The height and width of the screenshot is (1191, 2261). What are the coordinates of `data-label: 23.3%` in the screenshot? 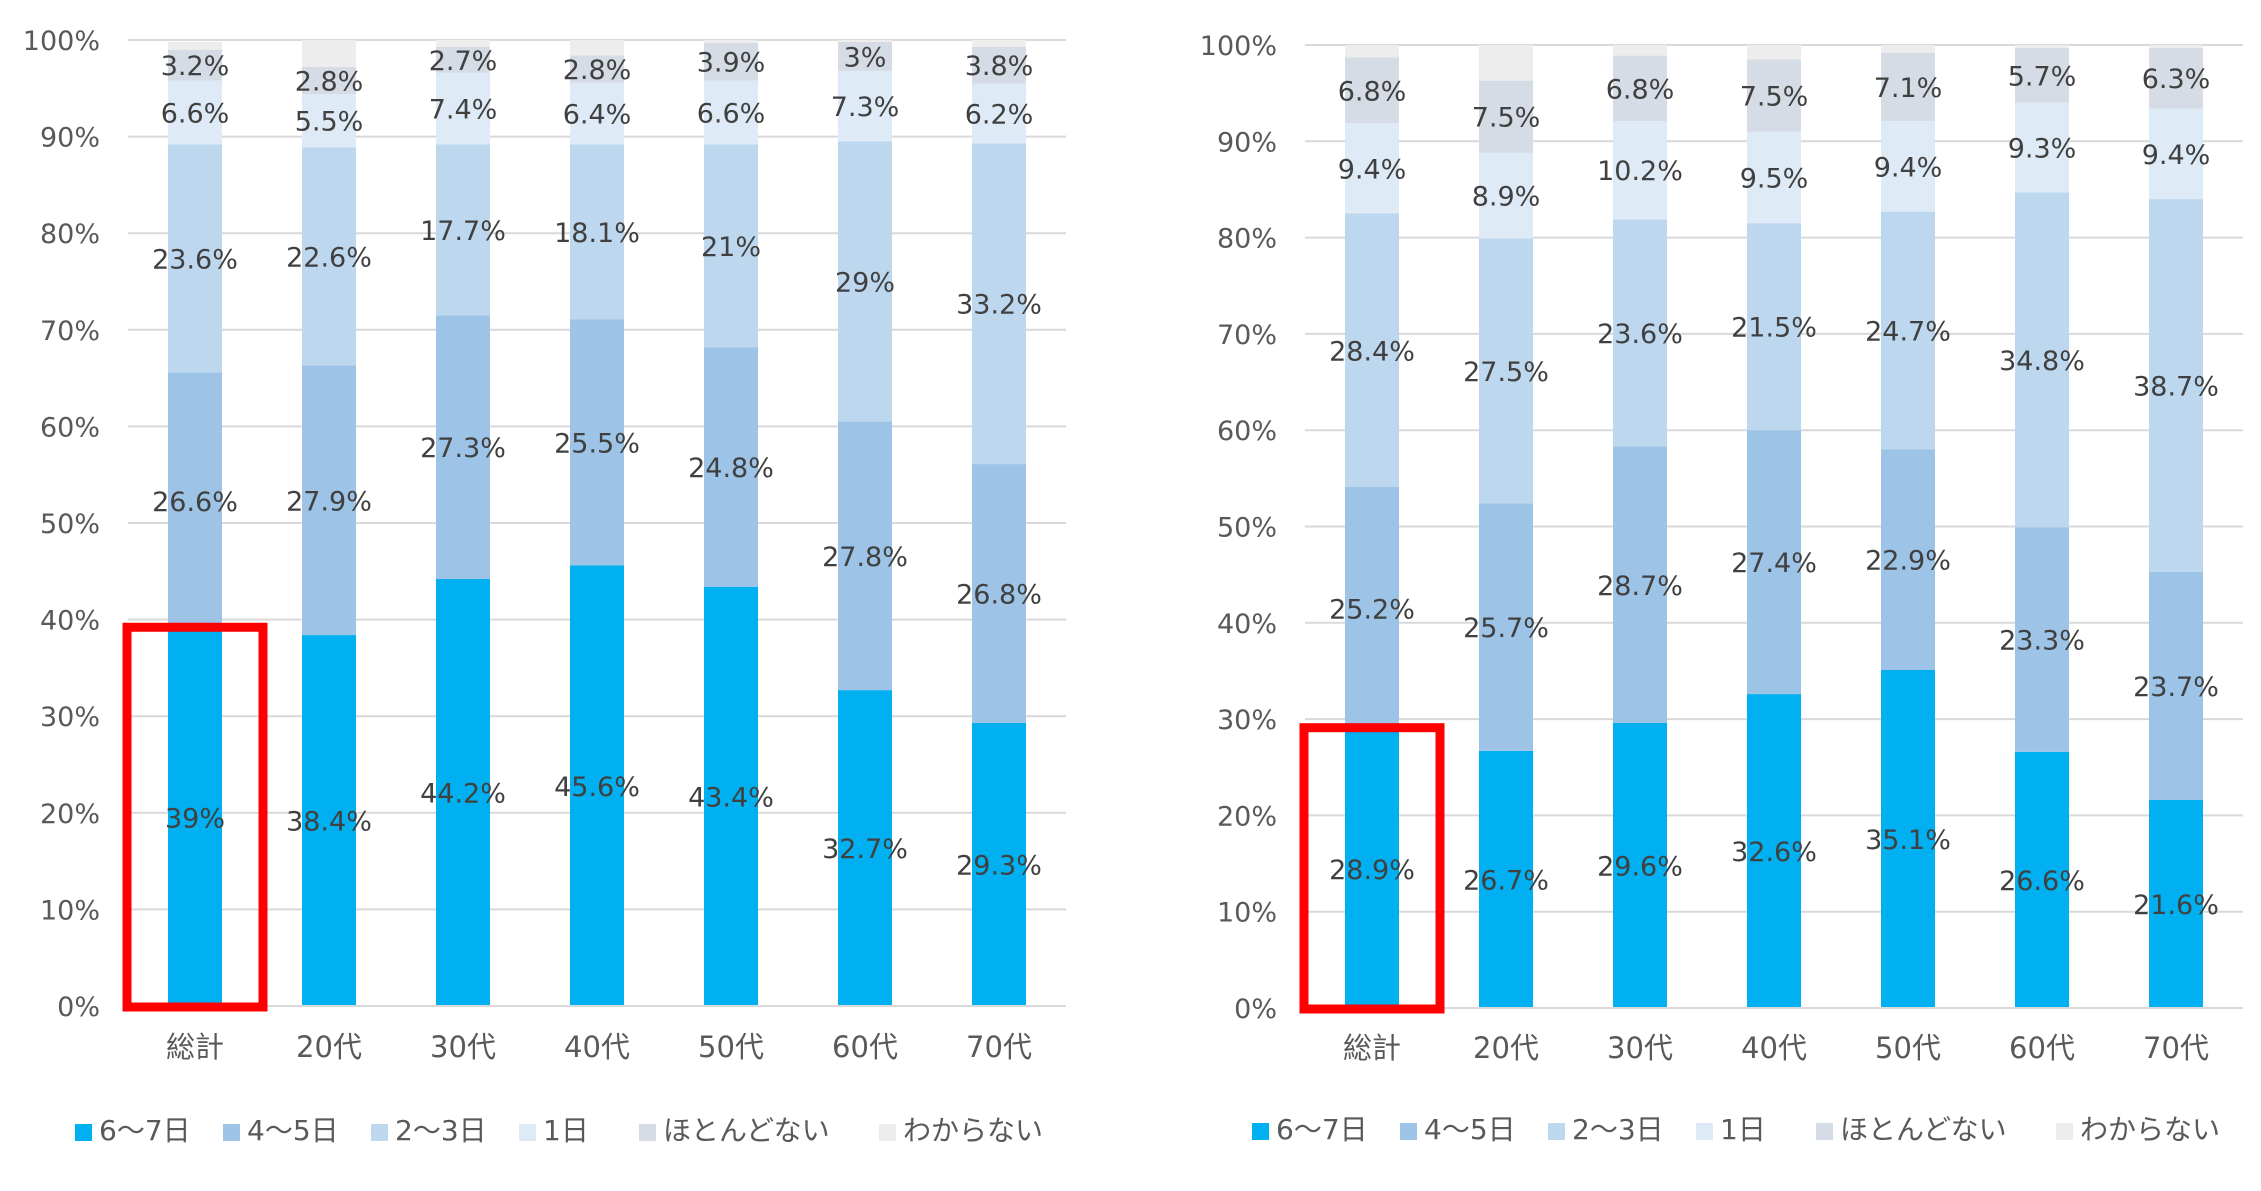 It's located at (2042, 641).